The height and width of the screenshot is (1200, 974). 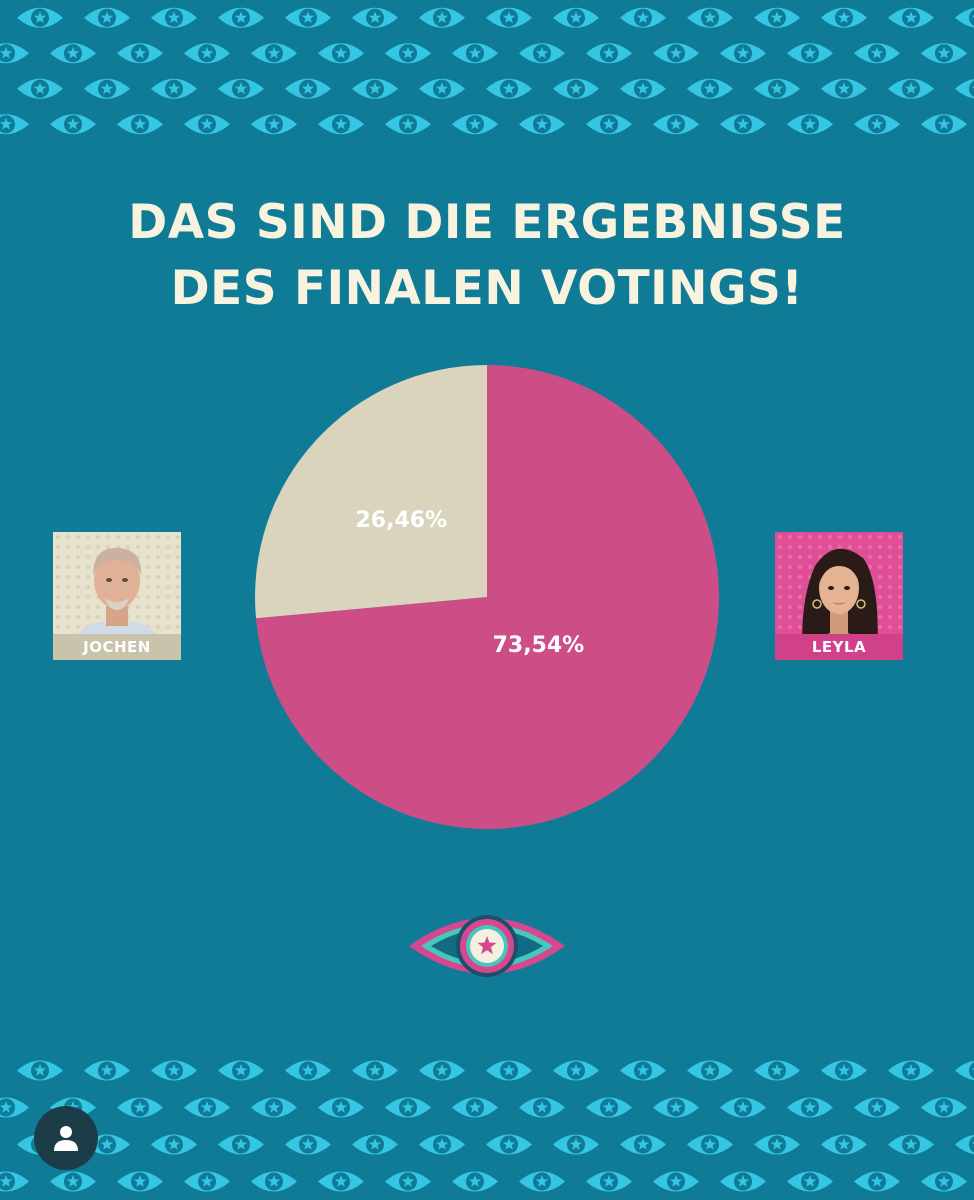 I want to click on eye-pattern-bottom, so click(x=487, y=1126).